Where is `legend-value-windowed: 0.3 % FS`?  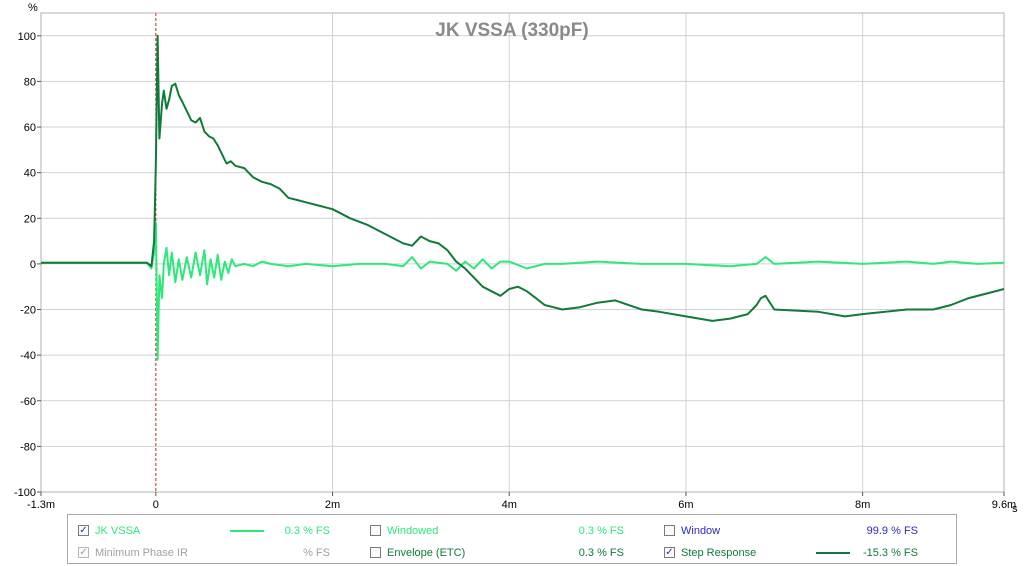
legend-value-windowed: 0.3 % FS is located at coordinates (601, 531).